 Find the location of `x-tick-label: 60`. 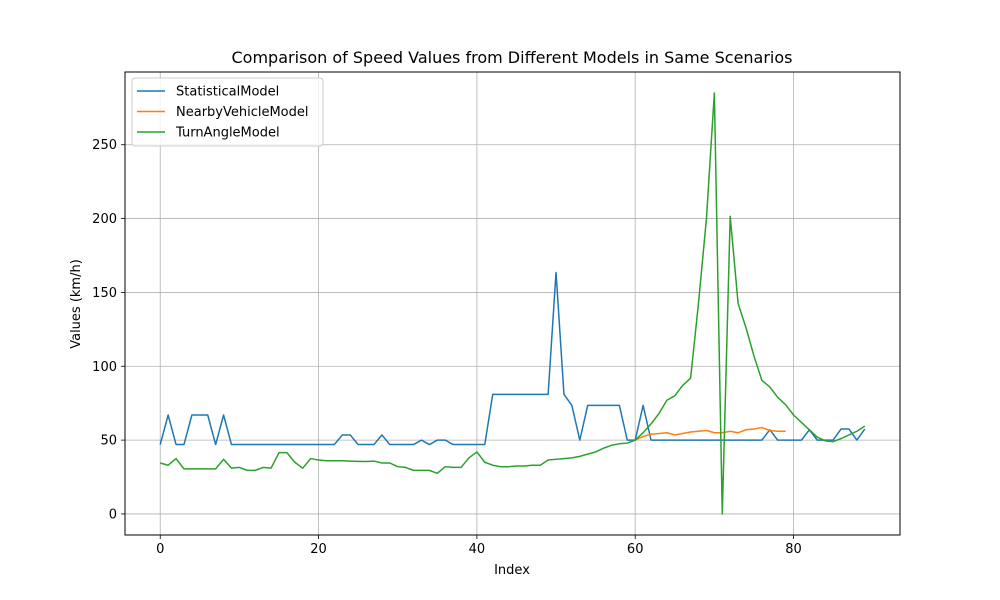

x-tick-label: 60 is located at coordinates (635, 549).